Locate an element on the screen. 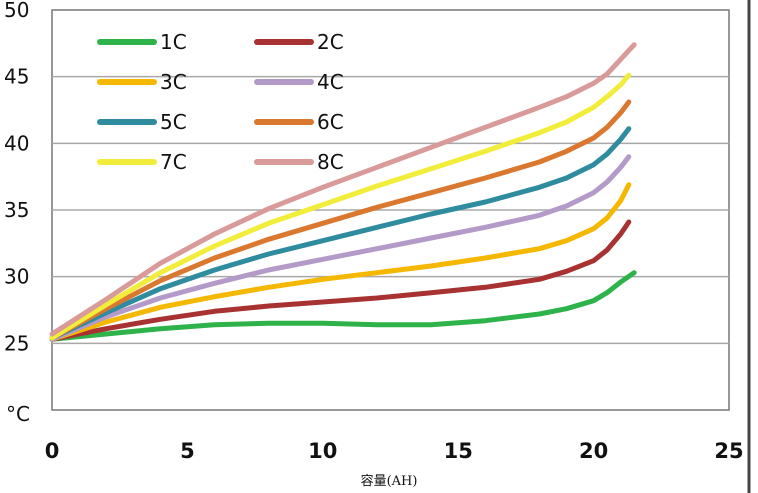 The image size is (758, 493). x-tick-labels: 0 5 10 15 20 25 is located at coordinates (394, 451).